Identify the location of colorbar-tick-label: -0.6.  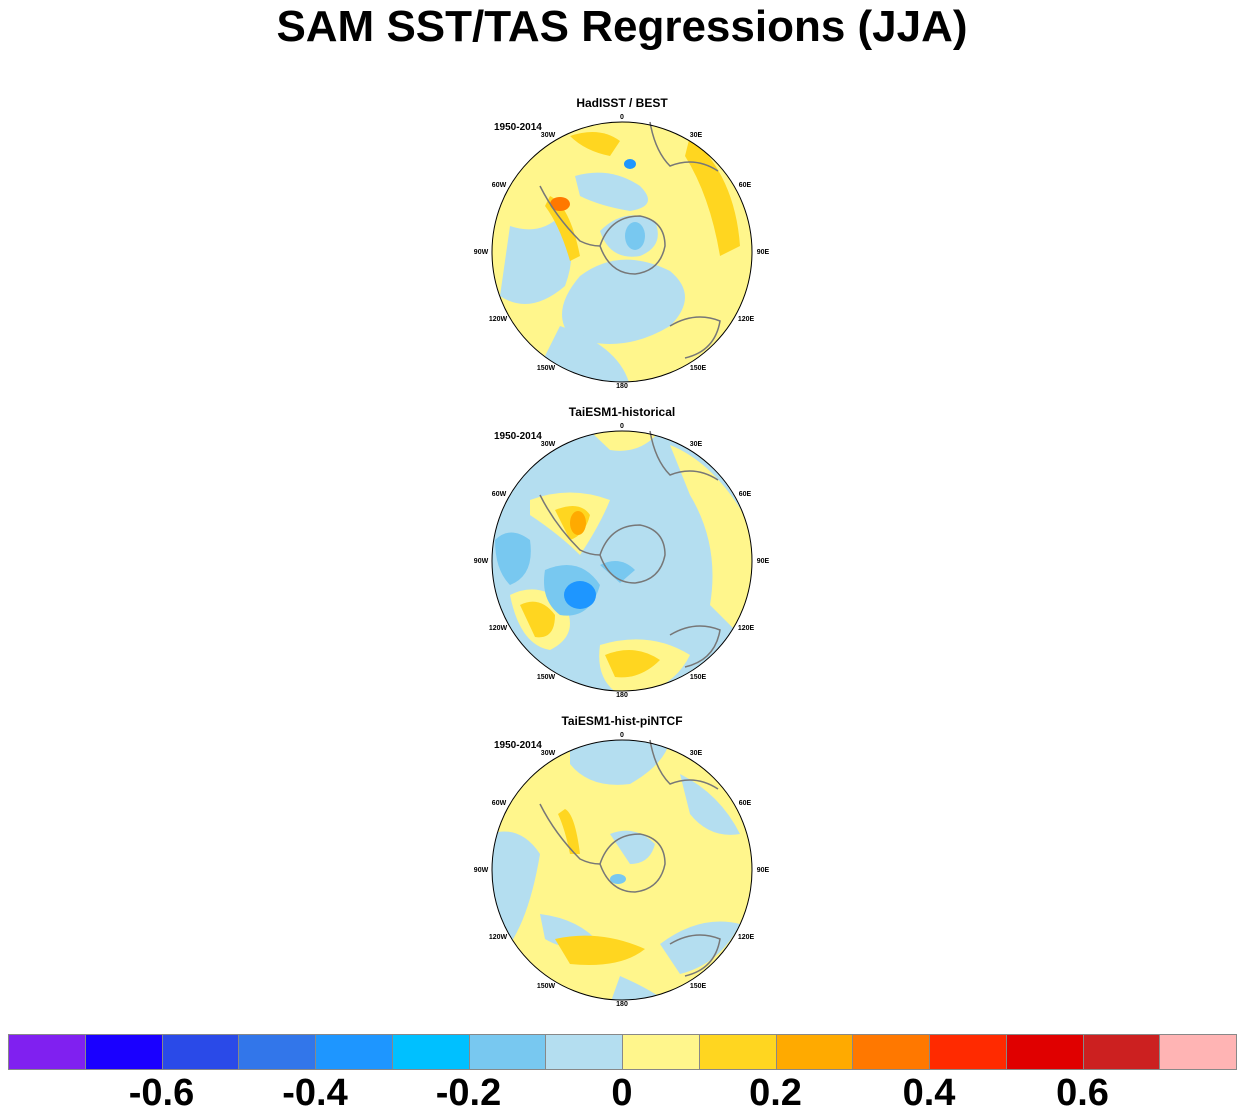
(161, 1093).